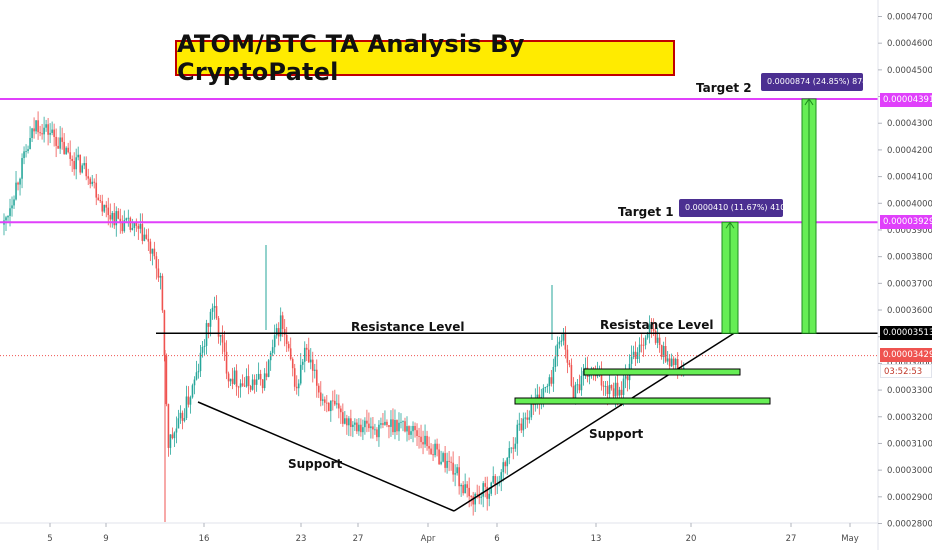  What do you see at coordinates (496, 539) in the screenshot?
I see `x-tick-label: 6` at bounding box center [496, 539].